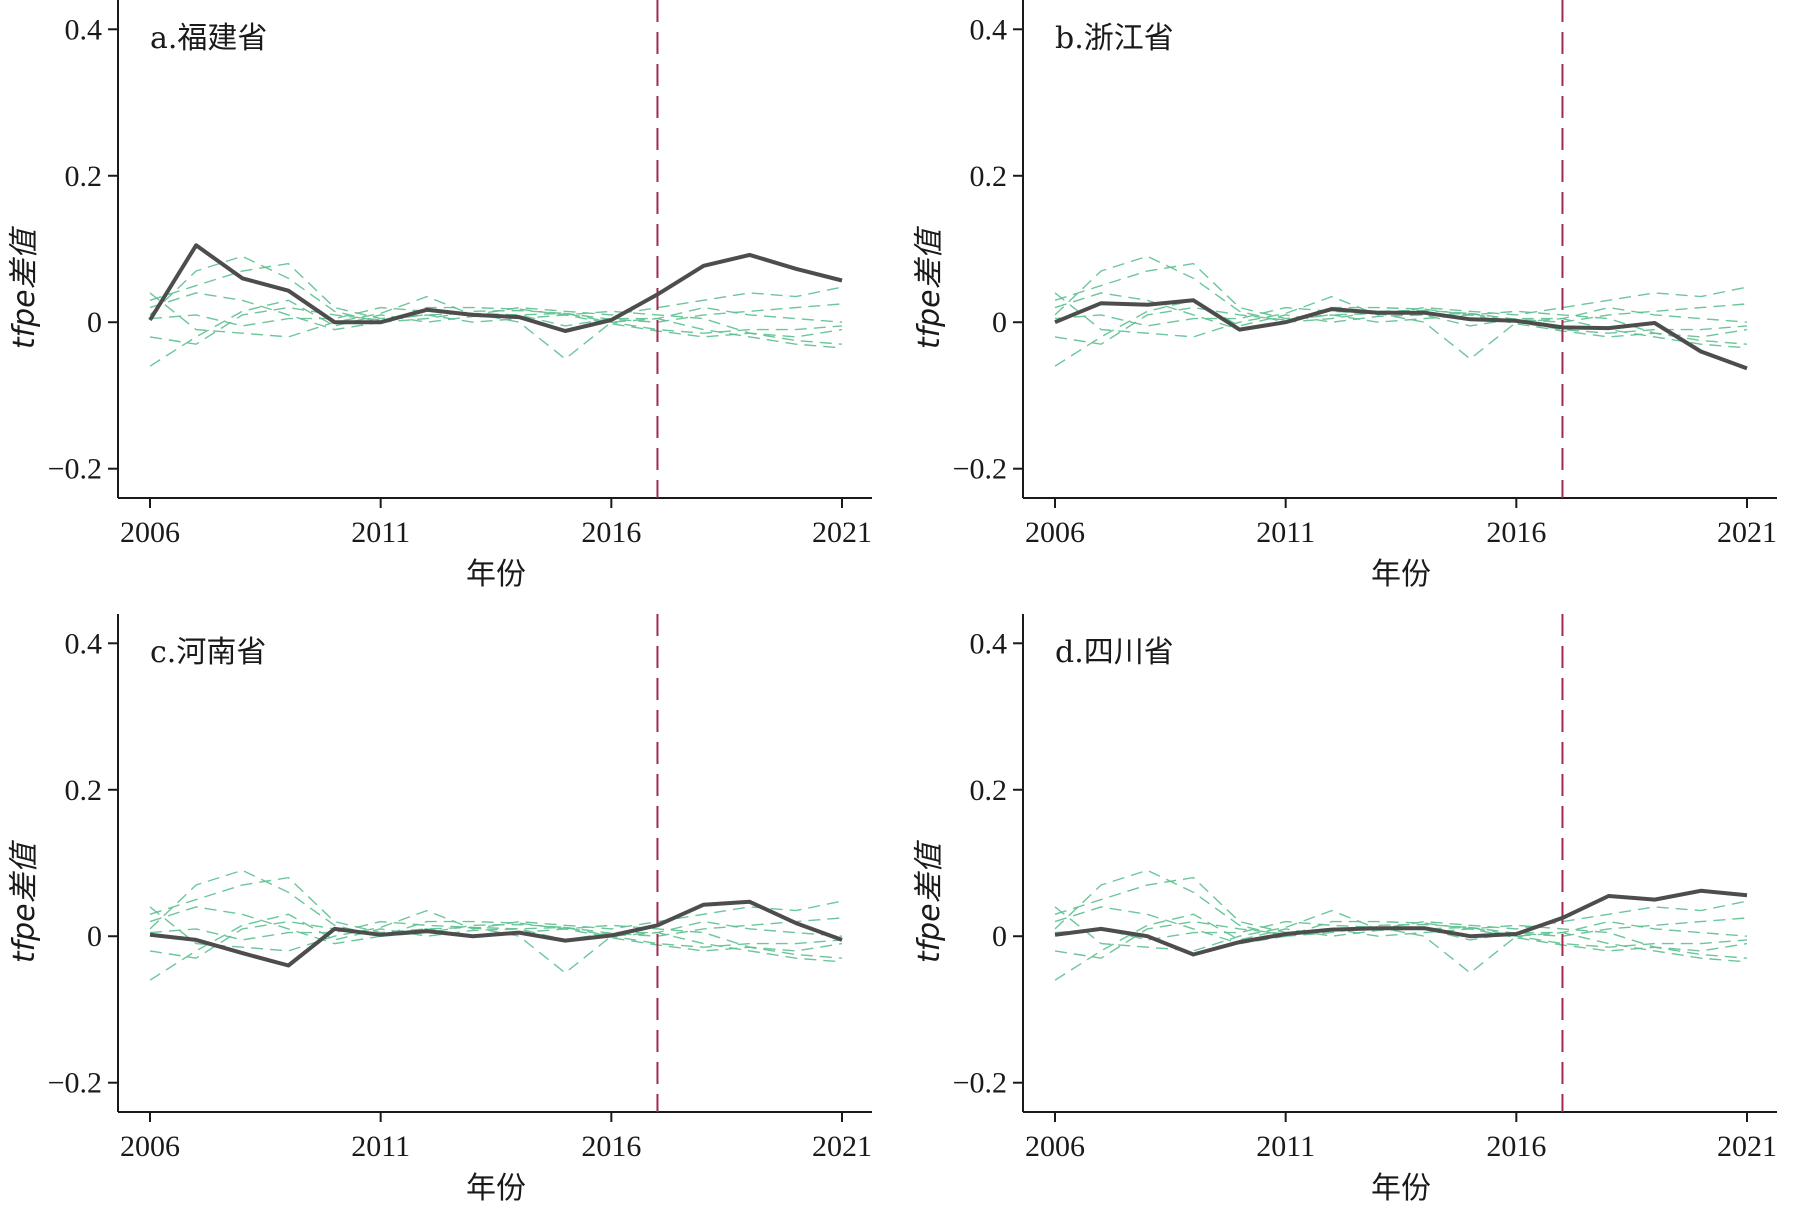  Describe the element at coordinates (1114, 38) in the screenshot. I see `panel-title: b.浙江省` at that location.